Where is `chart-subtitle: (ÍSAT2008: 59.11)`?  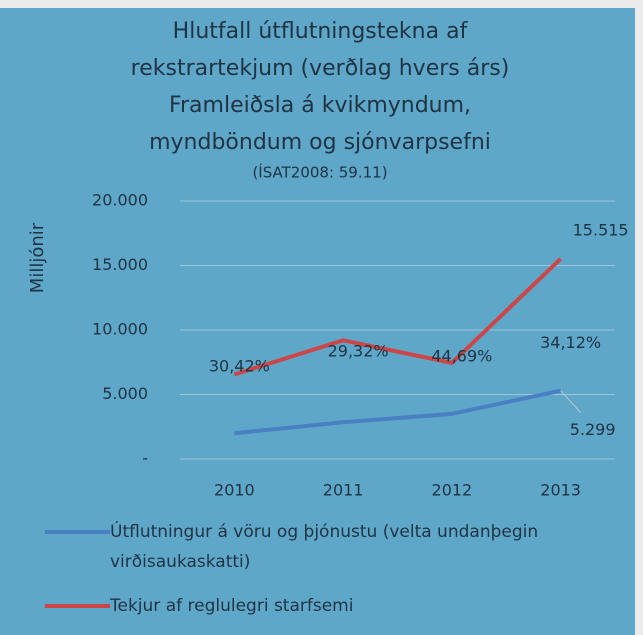
chart-subtitle: (ÍSAT2008: 59.11) is located at coordinates (319, 172).